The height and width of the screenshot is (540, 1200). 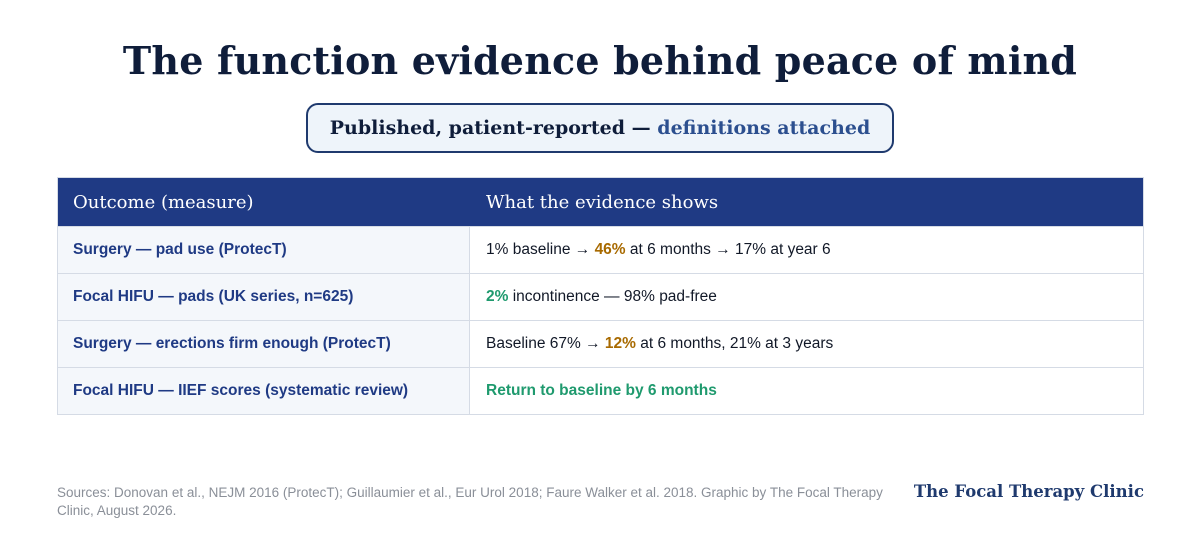 I want to click on header-outcome: Outcome (measure), so click(x=163, y=202).